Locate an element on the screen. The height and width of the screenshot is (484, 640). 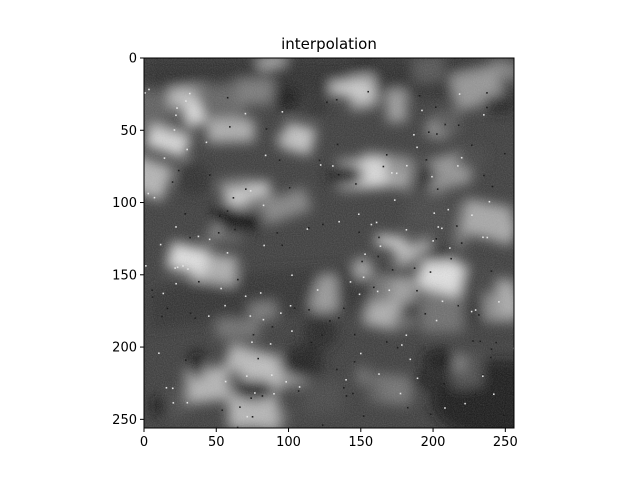
x-tick-label-0: 0 is located at coordinates (144, 442).